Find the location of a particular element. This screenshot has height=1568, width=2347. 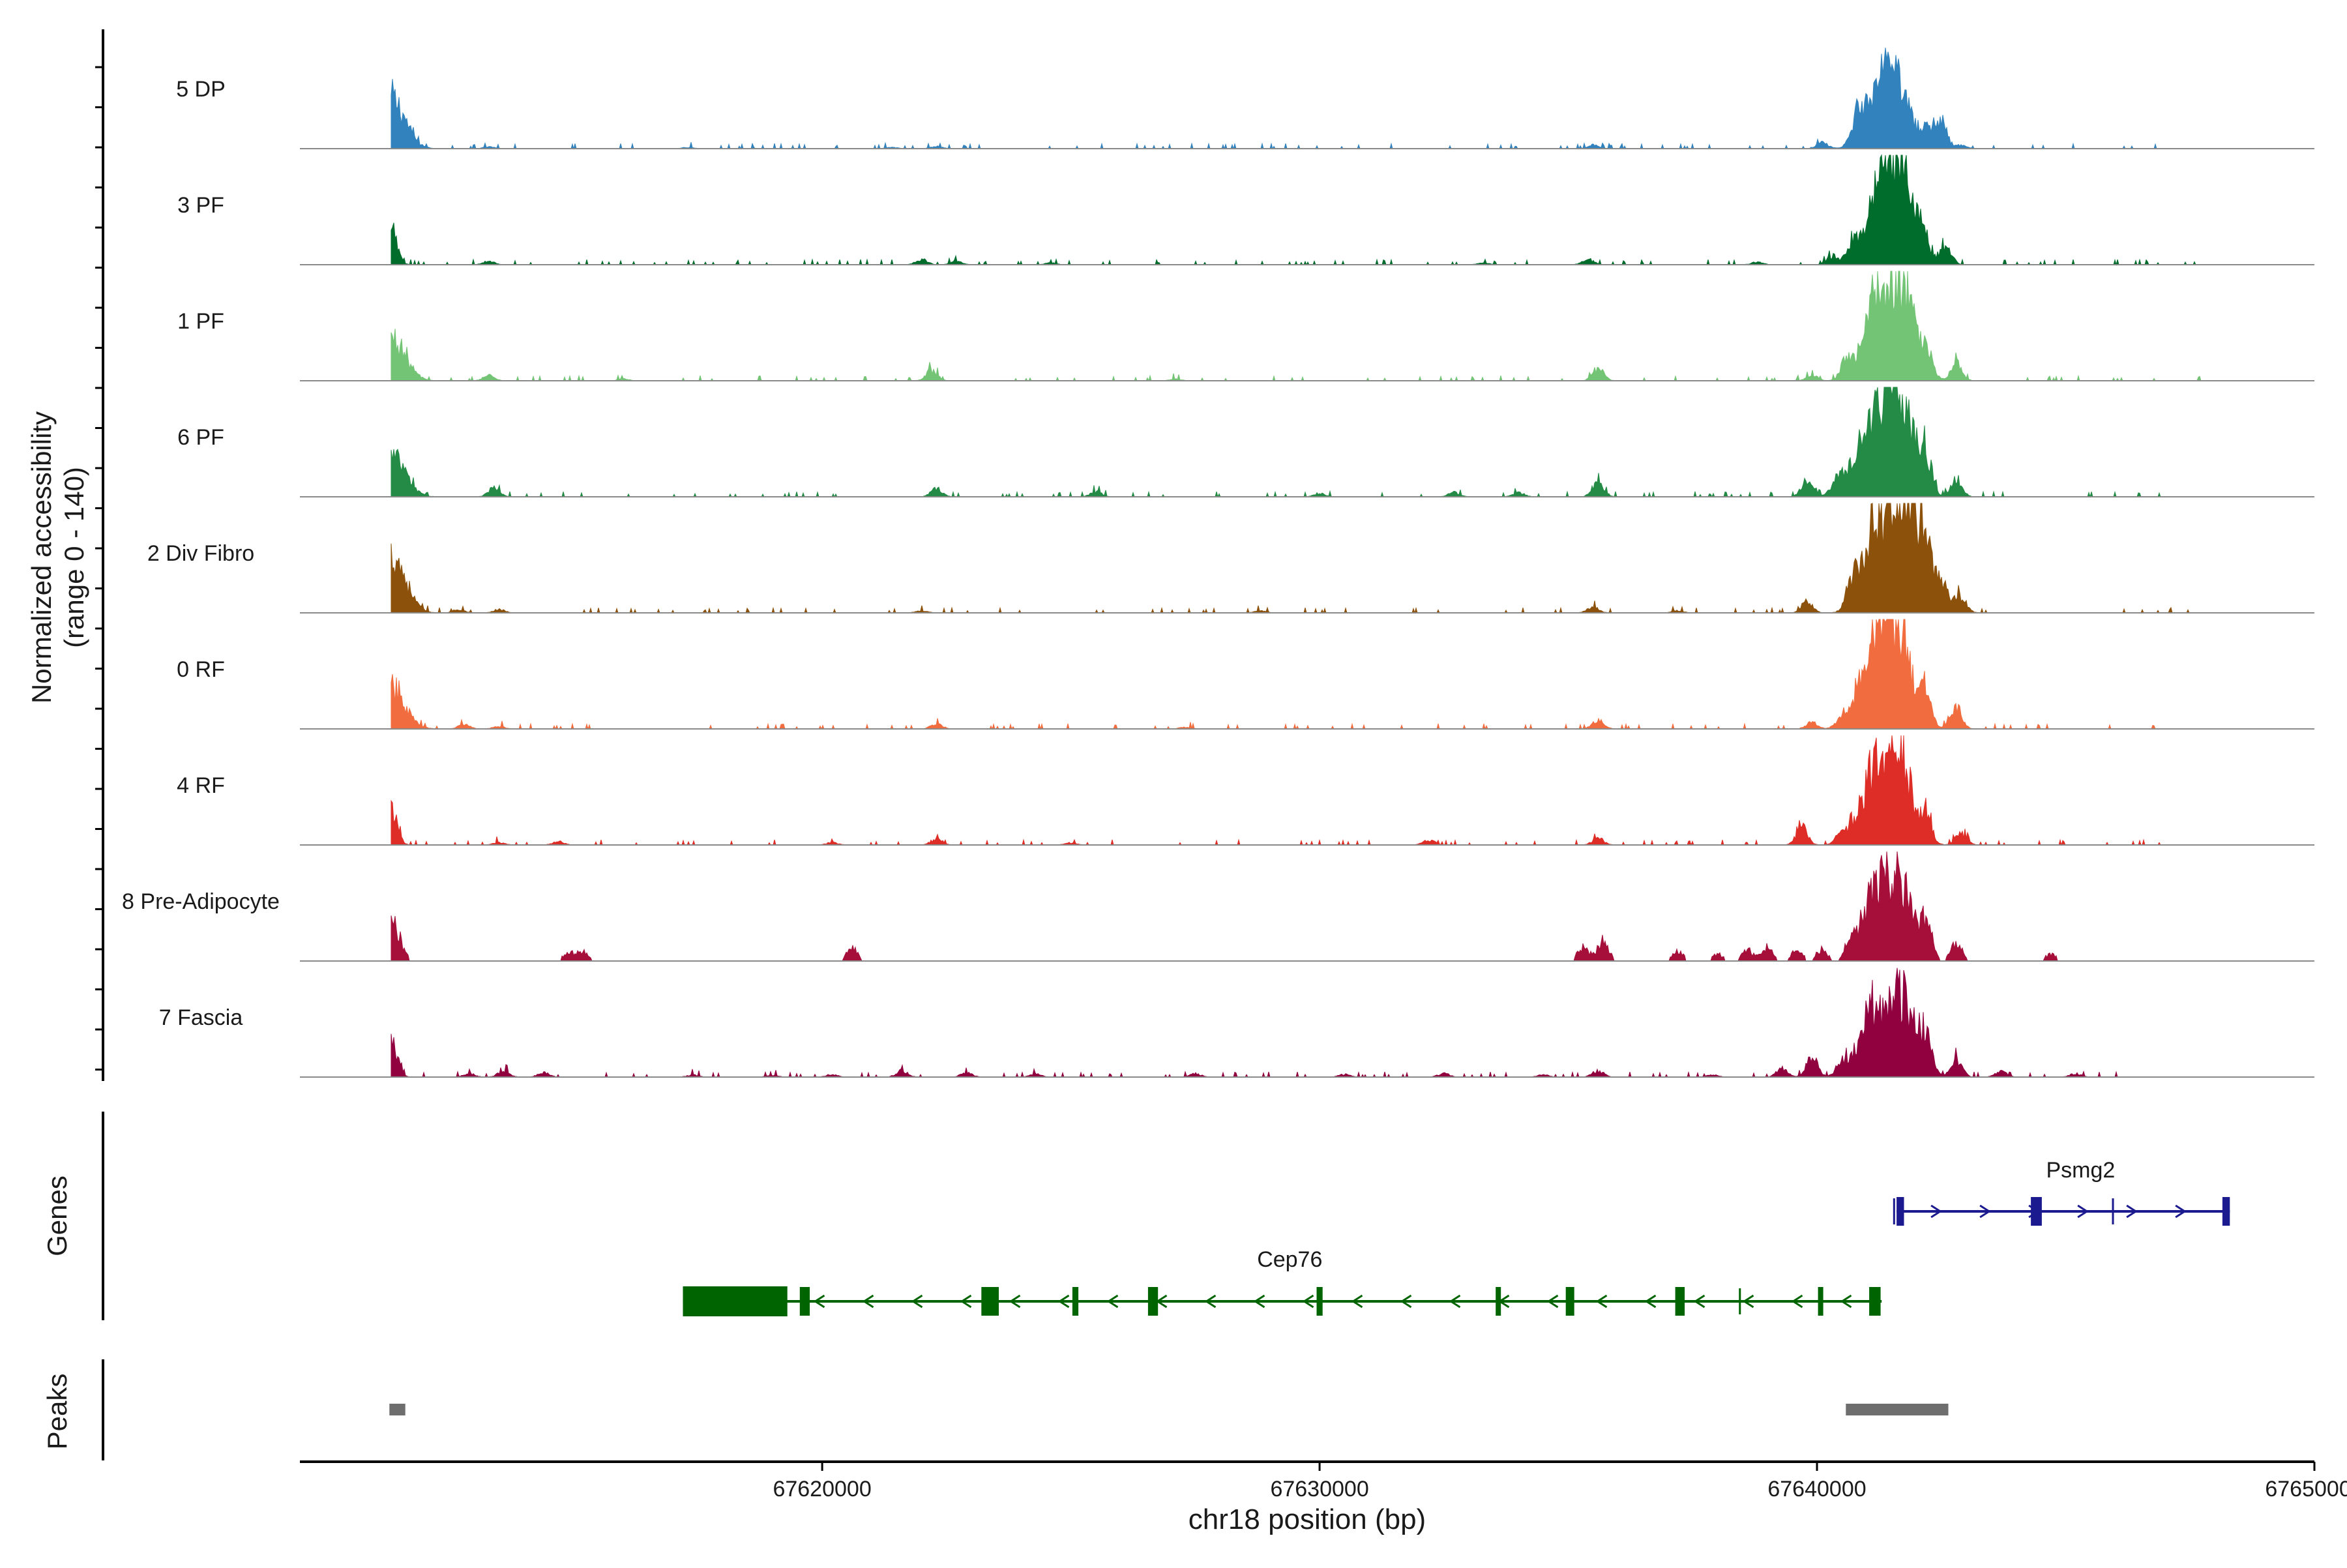

track-label: 7 Fascia is located at coordinates (201, 1018).